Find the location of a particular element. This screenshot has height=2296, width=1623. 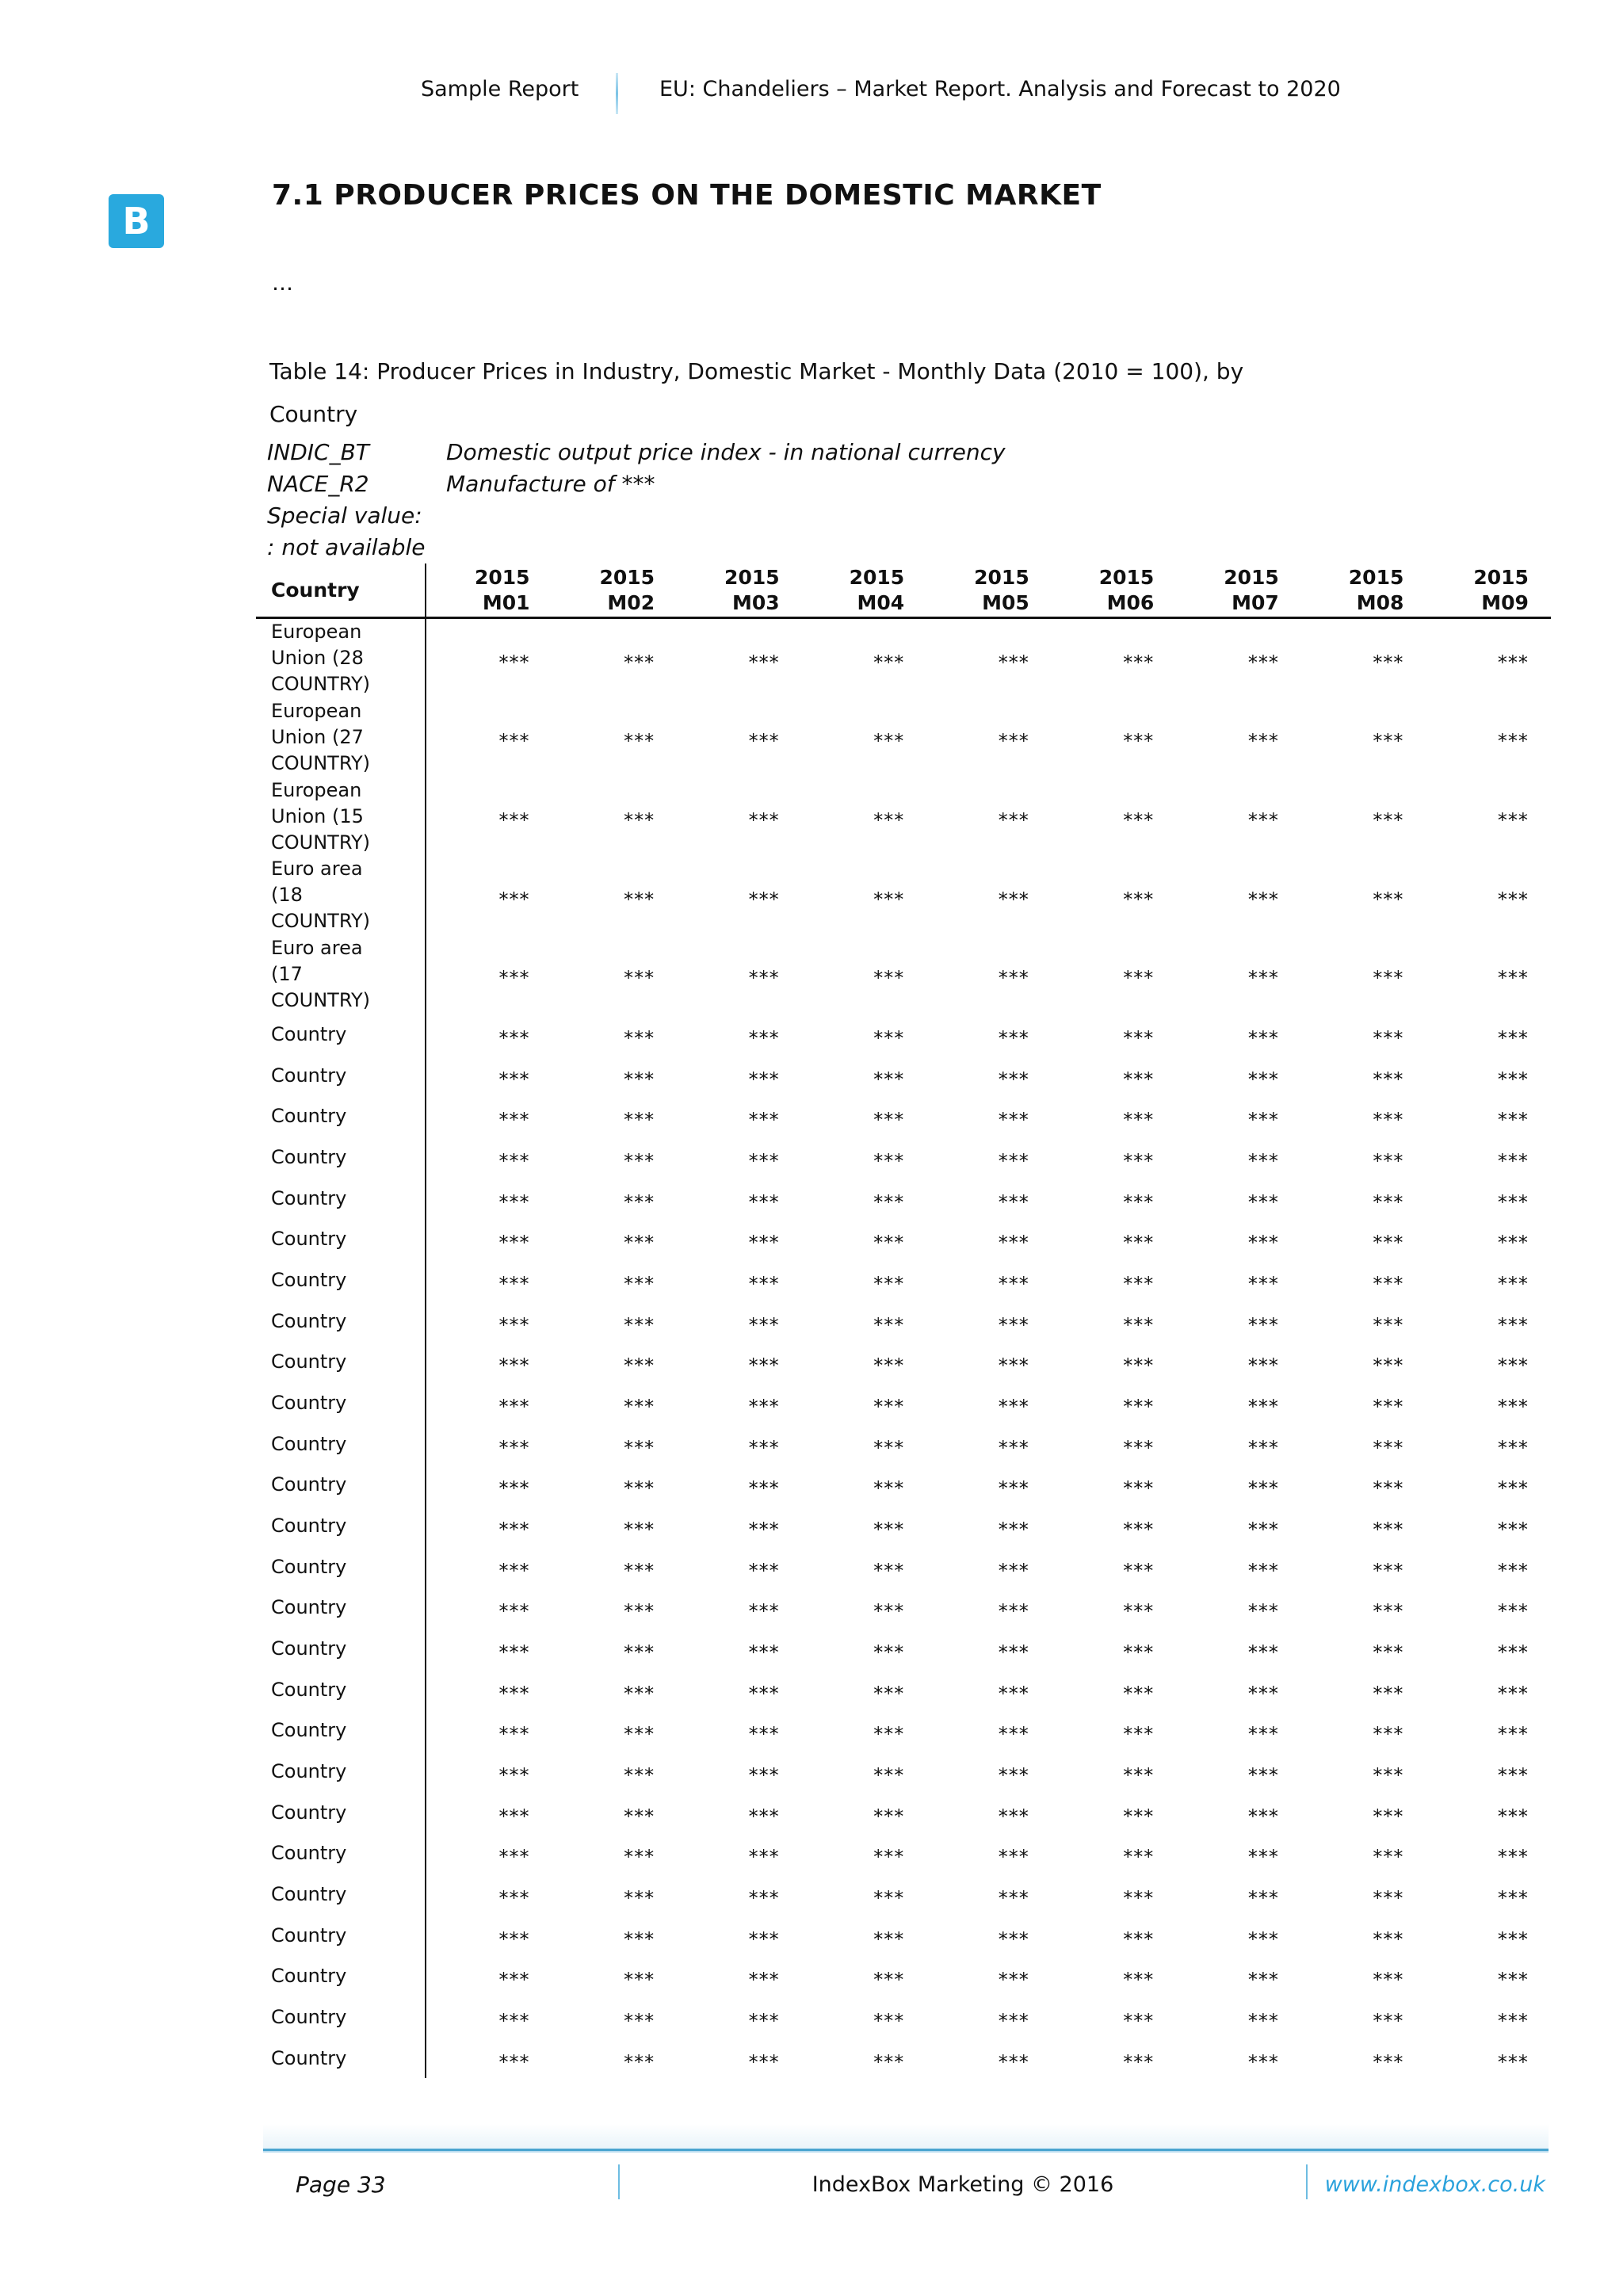

row-label: European Union (27 COUNTRY) is located at coordinates (320, 736).